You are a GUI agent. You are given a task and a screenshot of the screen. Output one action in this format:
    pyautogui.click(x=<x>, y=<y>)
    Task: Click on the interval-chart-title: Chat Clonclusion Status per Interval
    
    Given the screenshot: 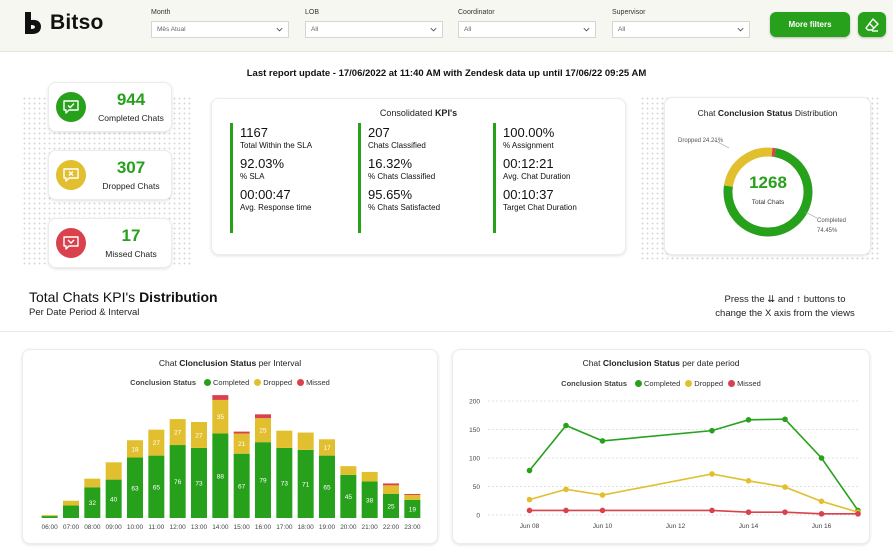 What is the action you would take?
    pyautogui.click(x=230, y=363)
    